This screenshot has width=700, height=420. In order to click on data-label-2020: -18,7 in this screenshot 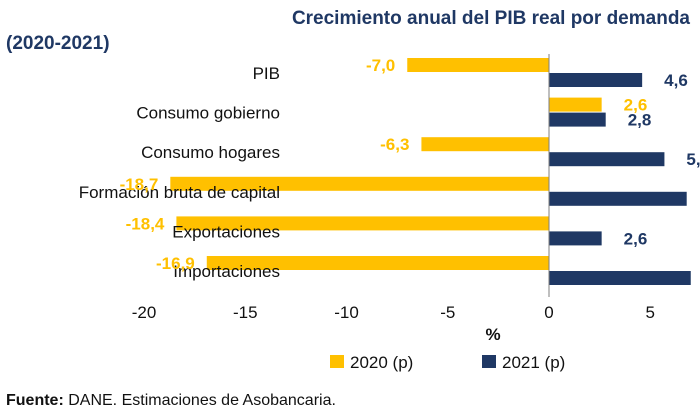, I will do `click(139, 184)`.